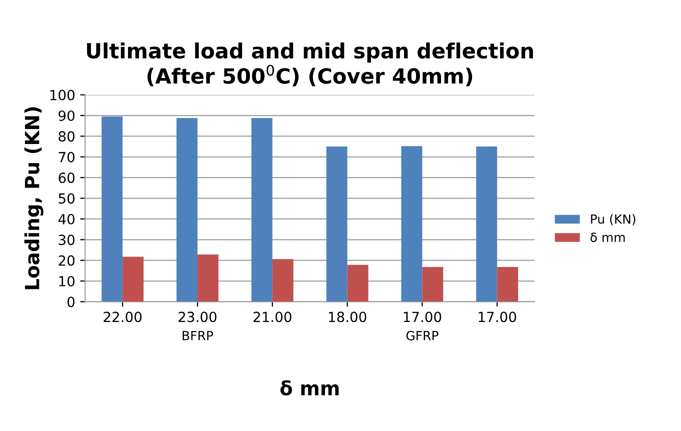 This screenshot has height=431, width=681. Describe the element at coordinates (123, 317) in the screenshot. I see `x-tick-label: 22.00` at that location.